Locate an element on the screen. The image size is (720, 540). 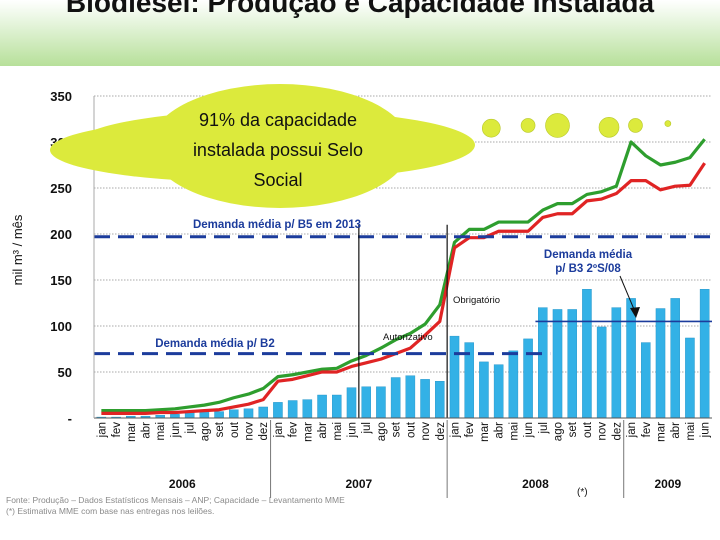
bubbles is located at coordinates (576, 125).